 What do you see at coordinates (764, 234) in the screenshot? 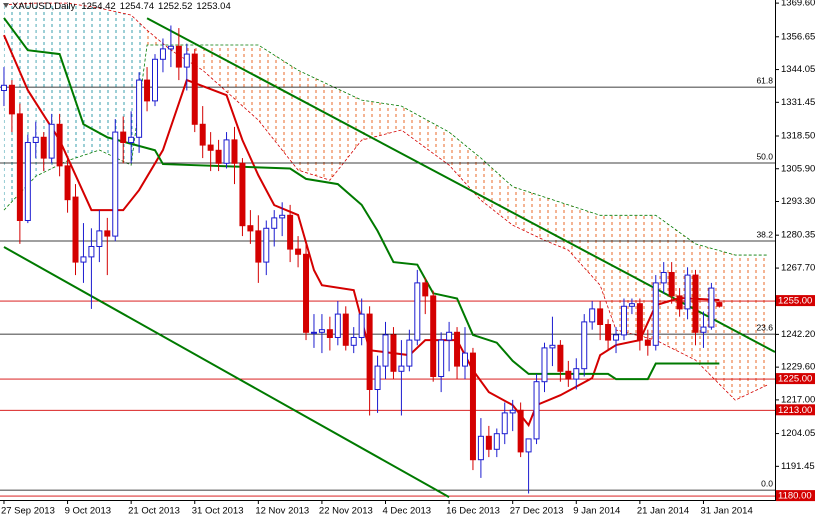
I see `fib-label: 38.2` at bounding box center [764, 234].